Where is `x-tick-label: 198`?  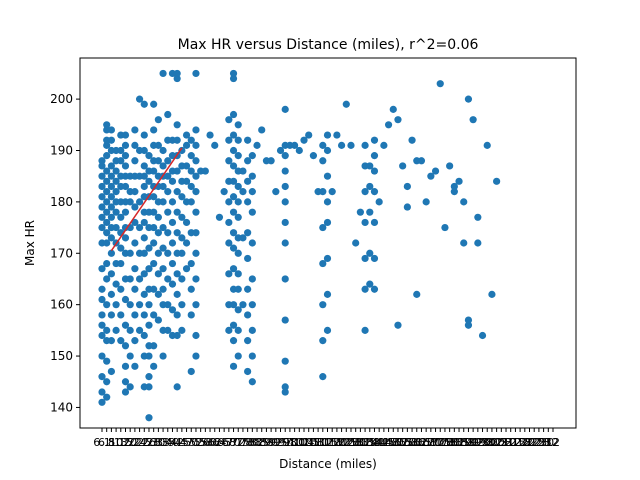
x-tick-label: 198 is located at coordinates (482, 442).